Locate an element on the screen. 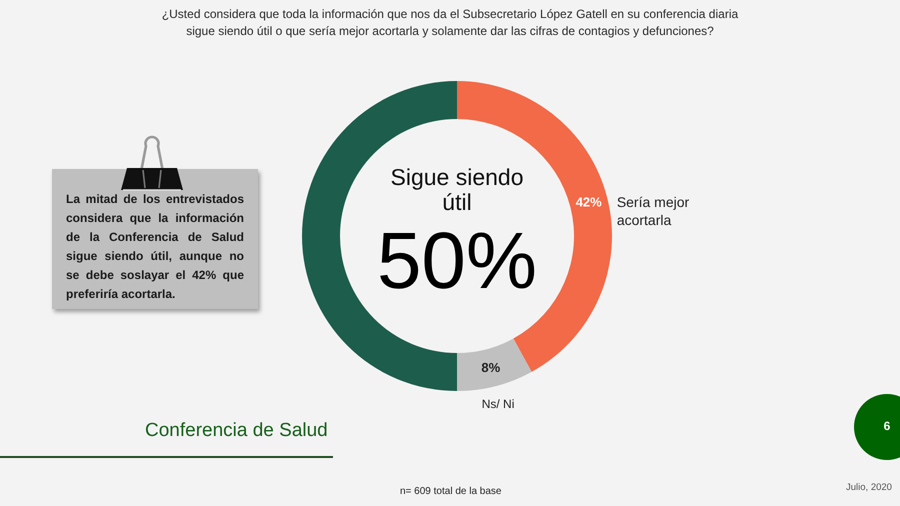 The height and width of the screenshot is (506, 900). text: n= 609 total de la base is located at coordinates (451, 491).